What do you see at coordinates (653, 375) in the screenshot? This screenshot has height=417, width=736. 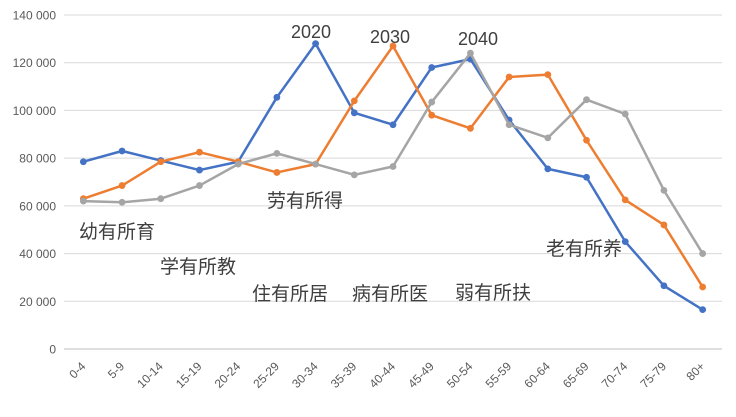 I see `x-tick-label: 75-79` at bounding box center [653, 375].